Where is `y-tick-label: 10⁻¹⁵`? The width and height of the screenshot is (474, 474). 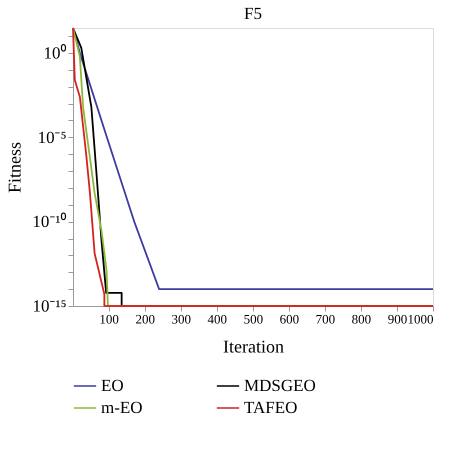 y-tick-label: 10⁻¹⁵ is located at coordinates (49, 306).